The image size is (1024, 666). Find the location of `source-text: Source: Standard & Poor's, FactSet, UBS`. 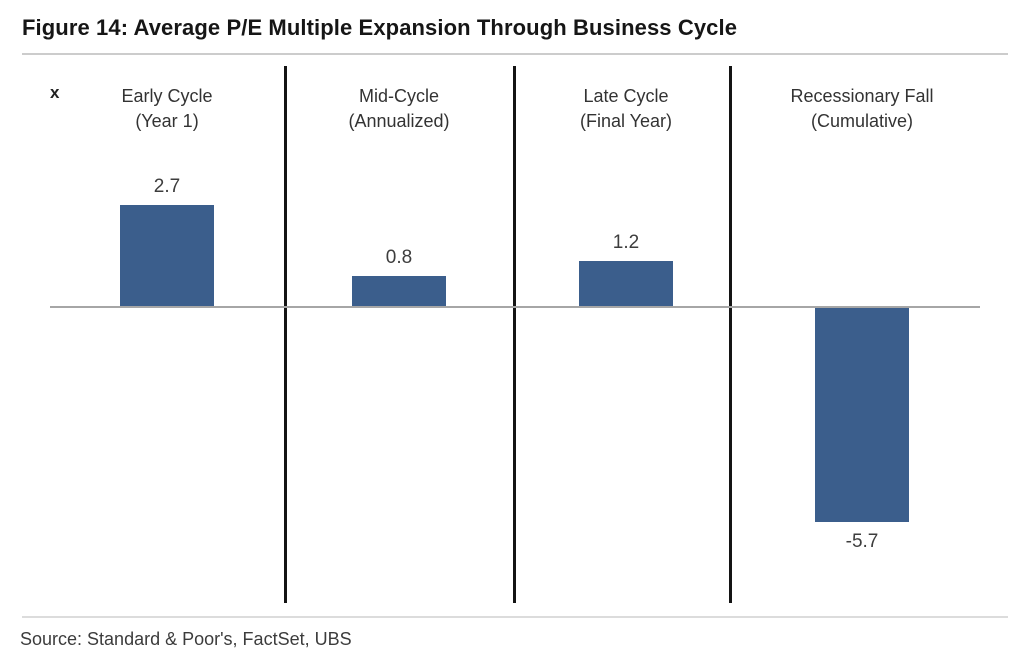

source-text: Source: Standard & Poor's, FactSet, UBS is located at coordinates (186, 639).